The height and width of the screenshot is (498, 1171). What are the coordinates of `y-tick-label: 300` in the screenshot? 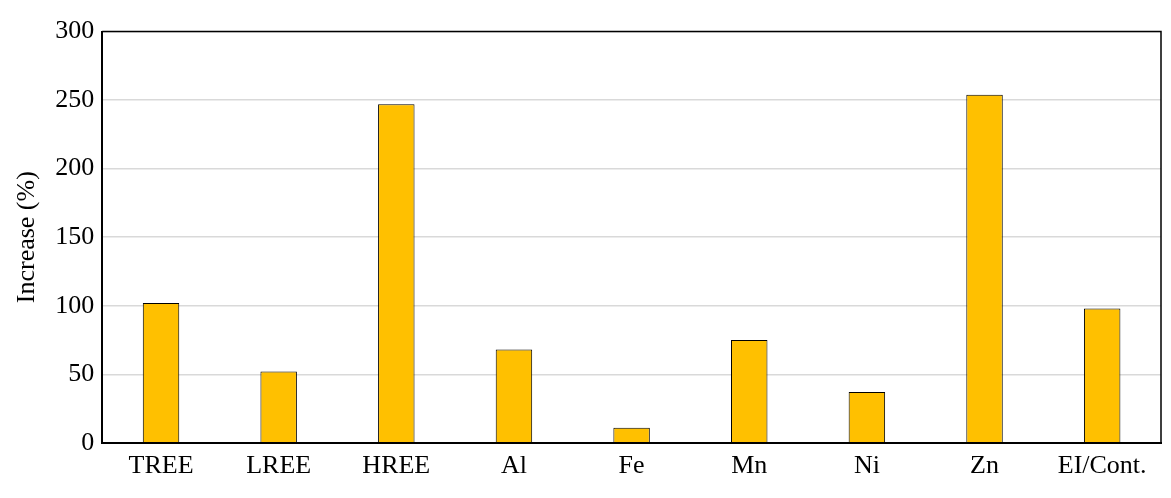 It's located at (75, 30).